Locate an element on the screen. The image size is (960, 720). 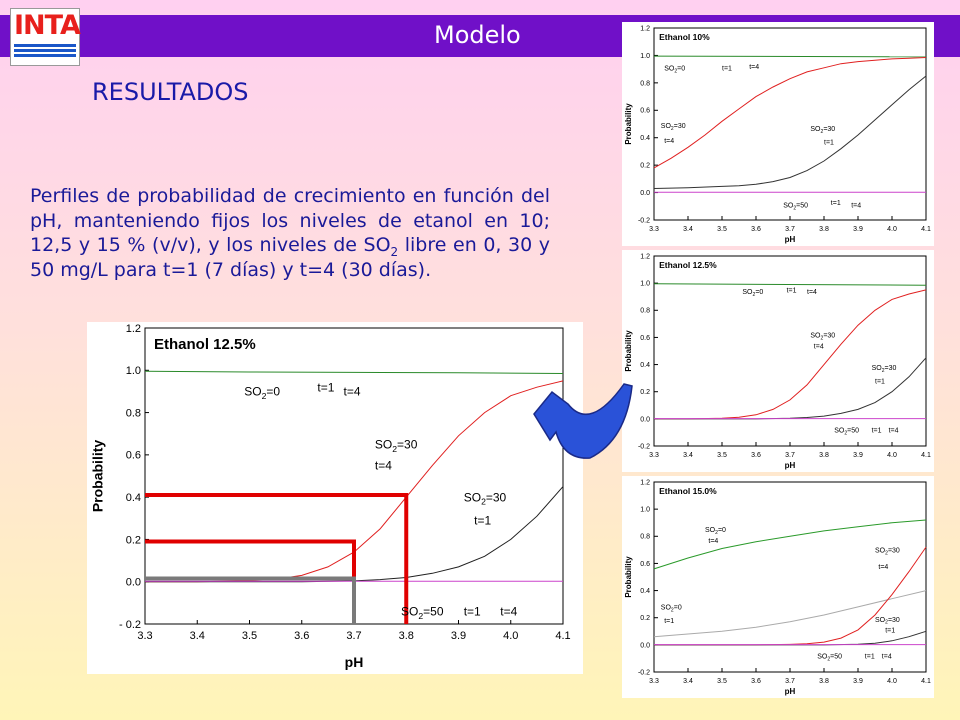
description-subscript: 2 is located at coordinates (394, 251).